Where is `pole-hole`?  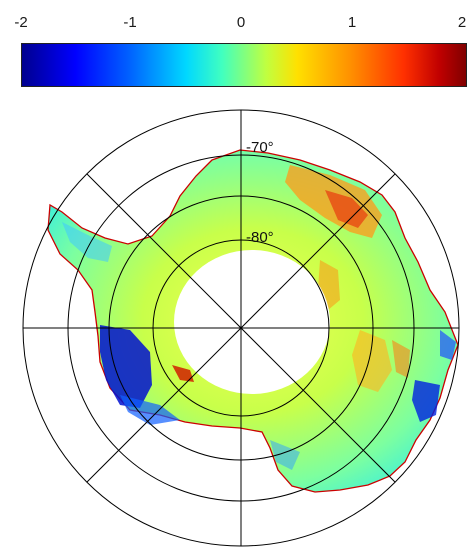 pole-hole is located at coordinates (252, 322).